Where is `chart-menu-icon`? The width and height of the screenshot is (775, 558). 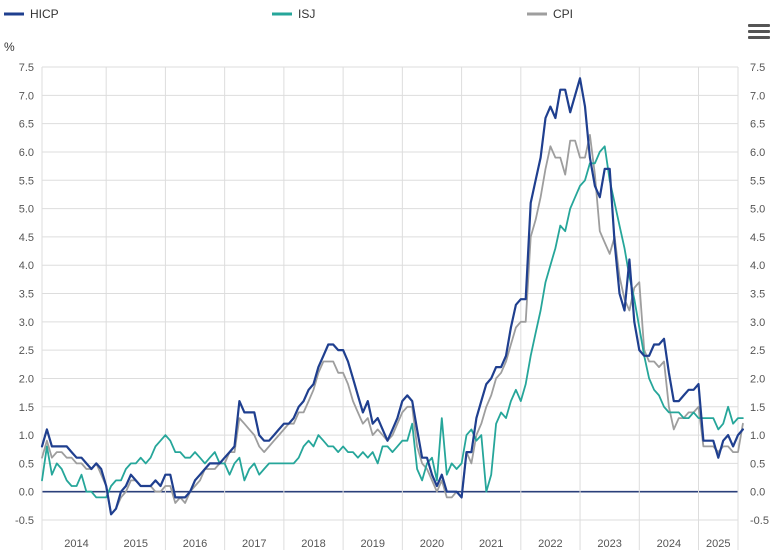 chart-menu-icon is located at coordinates (759, 33).